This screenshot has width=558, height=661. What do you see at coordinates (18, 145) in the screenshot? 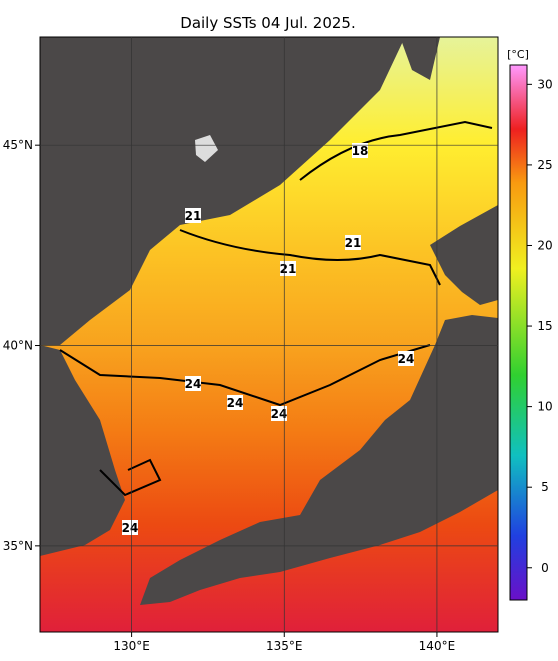
I see `lat-label: 45°N` at bounding box center [18, 145].